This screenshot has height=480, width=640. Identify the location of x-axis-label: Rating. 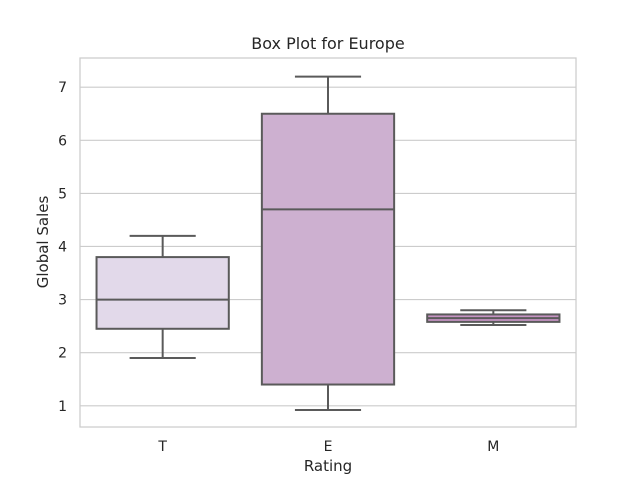
(328, 466).